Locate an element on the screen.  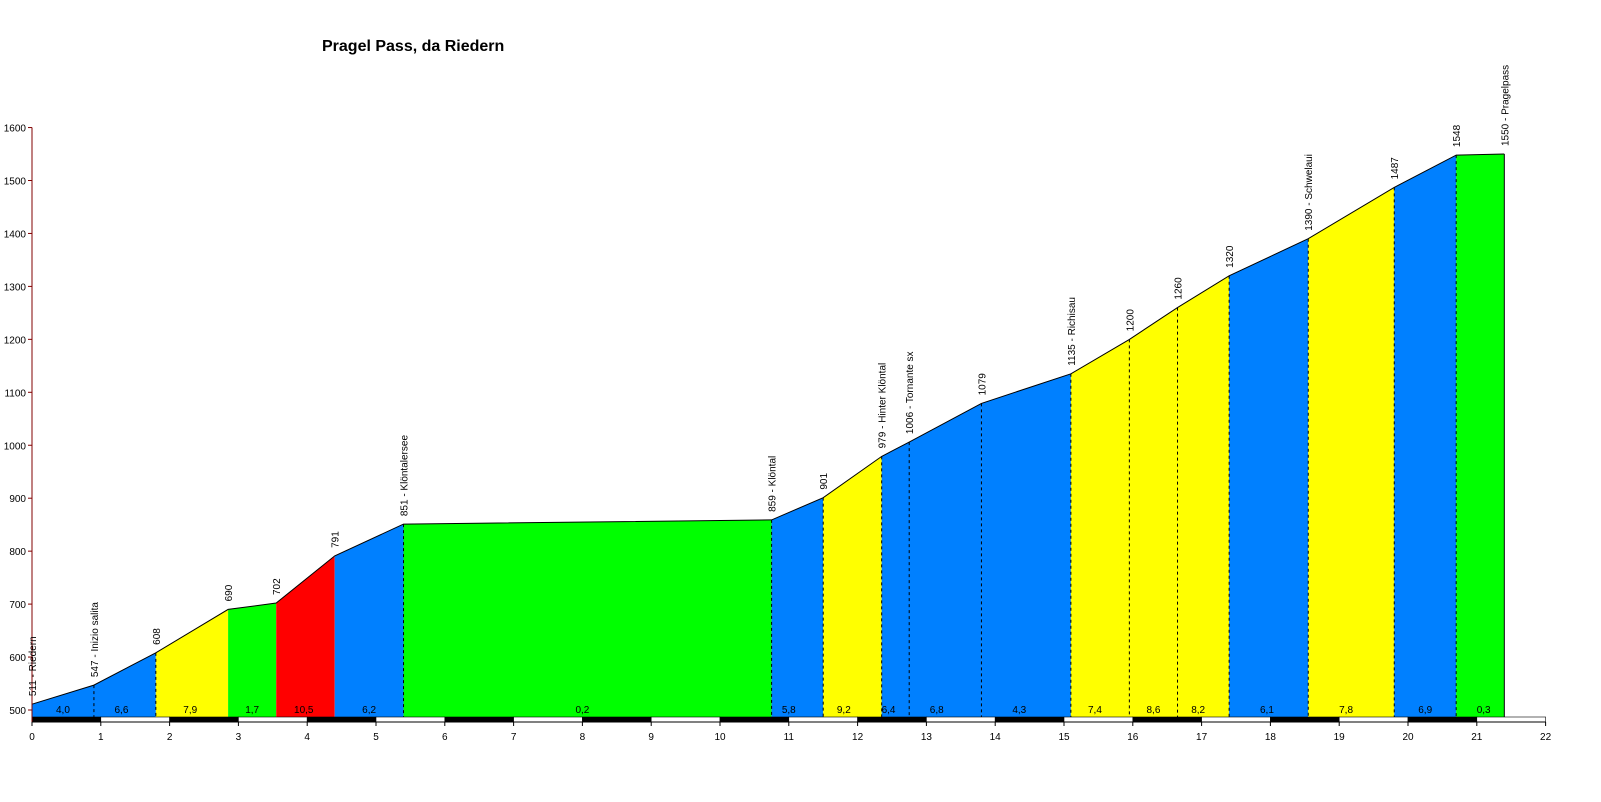
gradient-label: 7,4 is located at coordinates (1095, 710).